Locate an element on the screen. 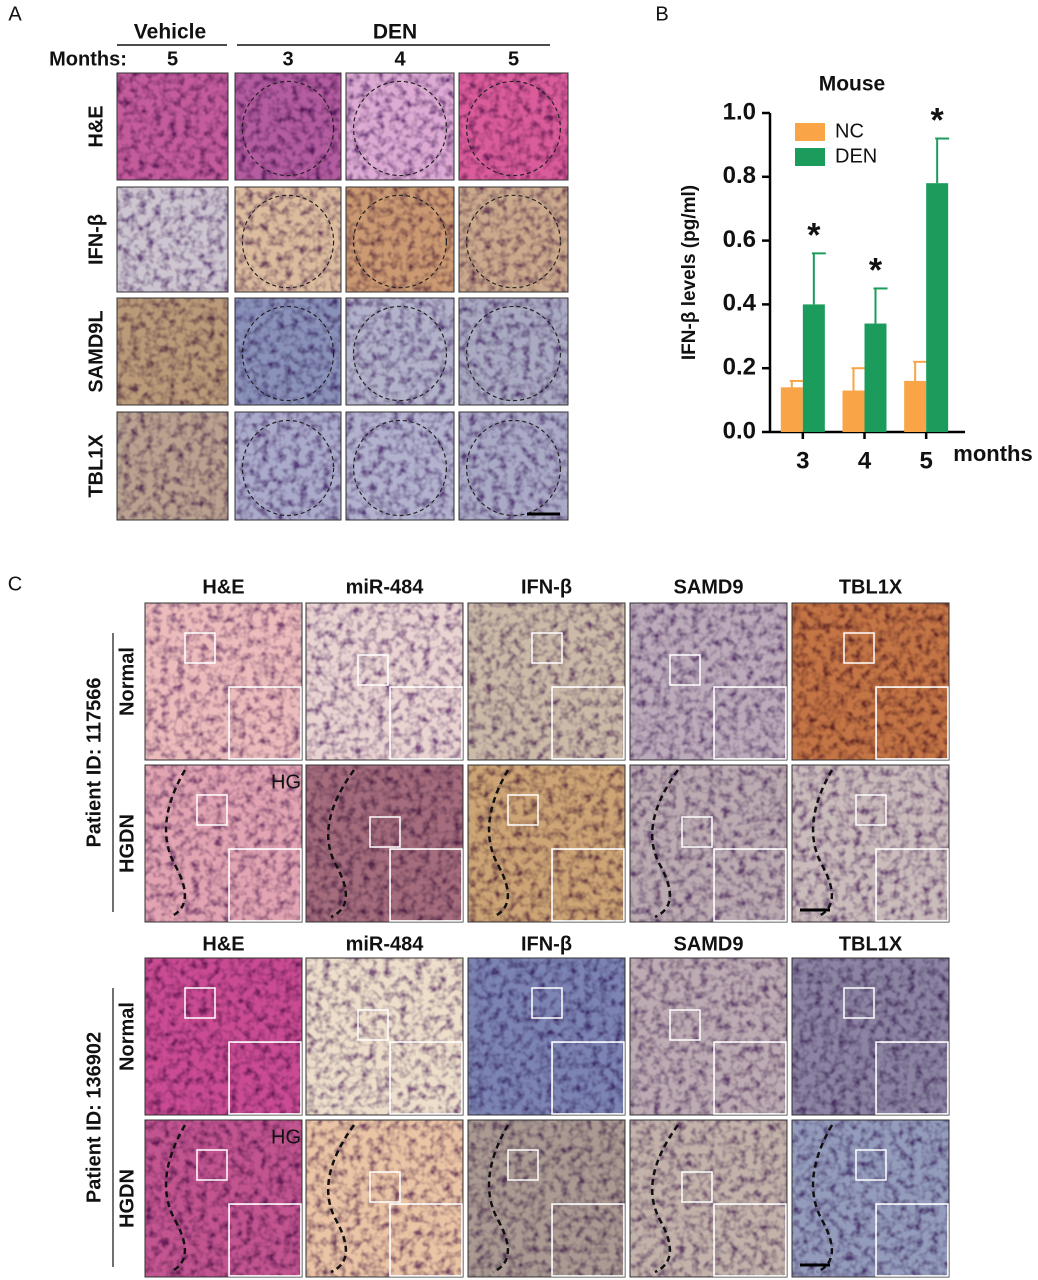 This screenshot has width=1038, height=1280. panel-label: C is located at coordinates (15, 584).